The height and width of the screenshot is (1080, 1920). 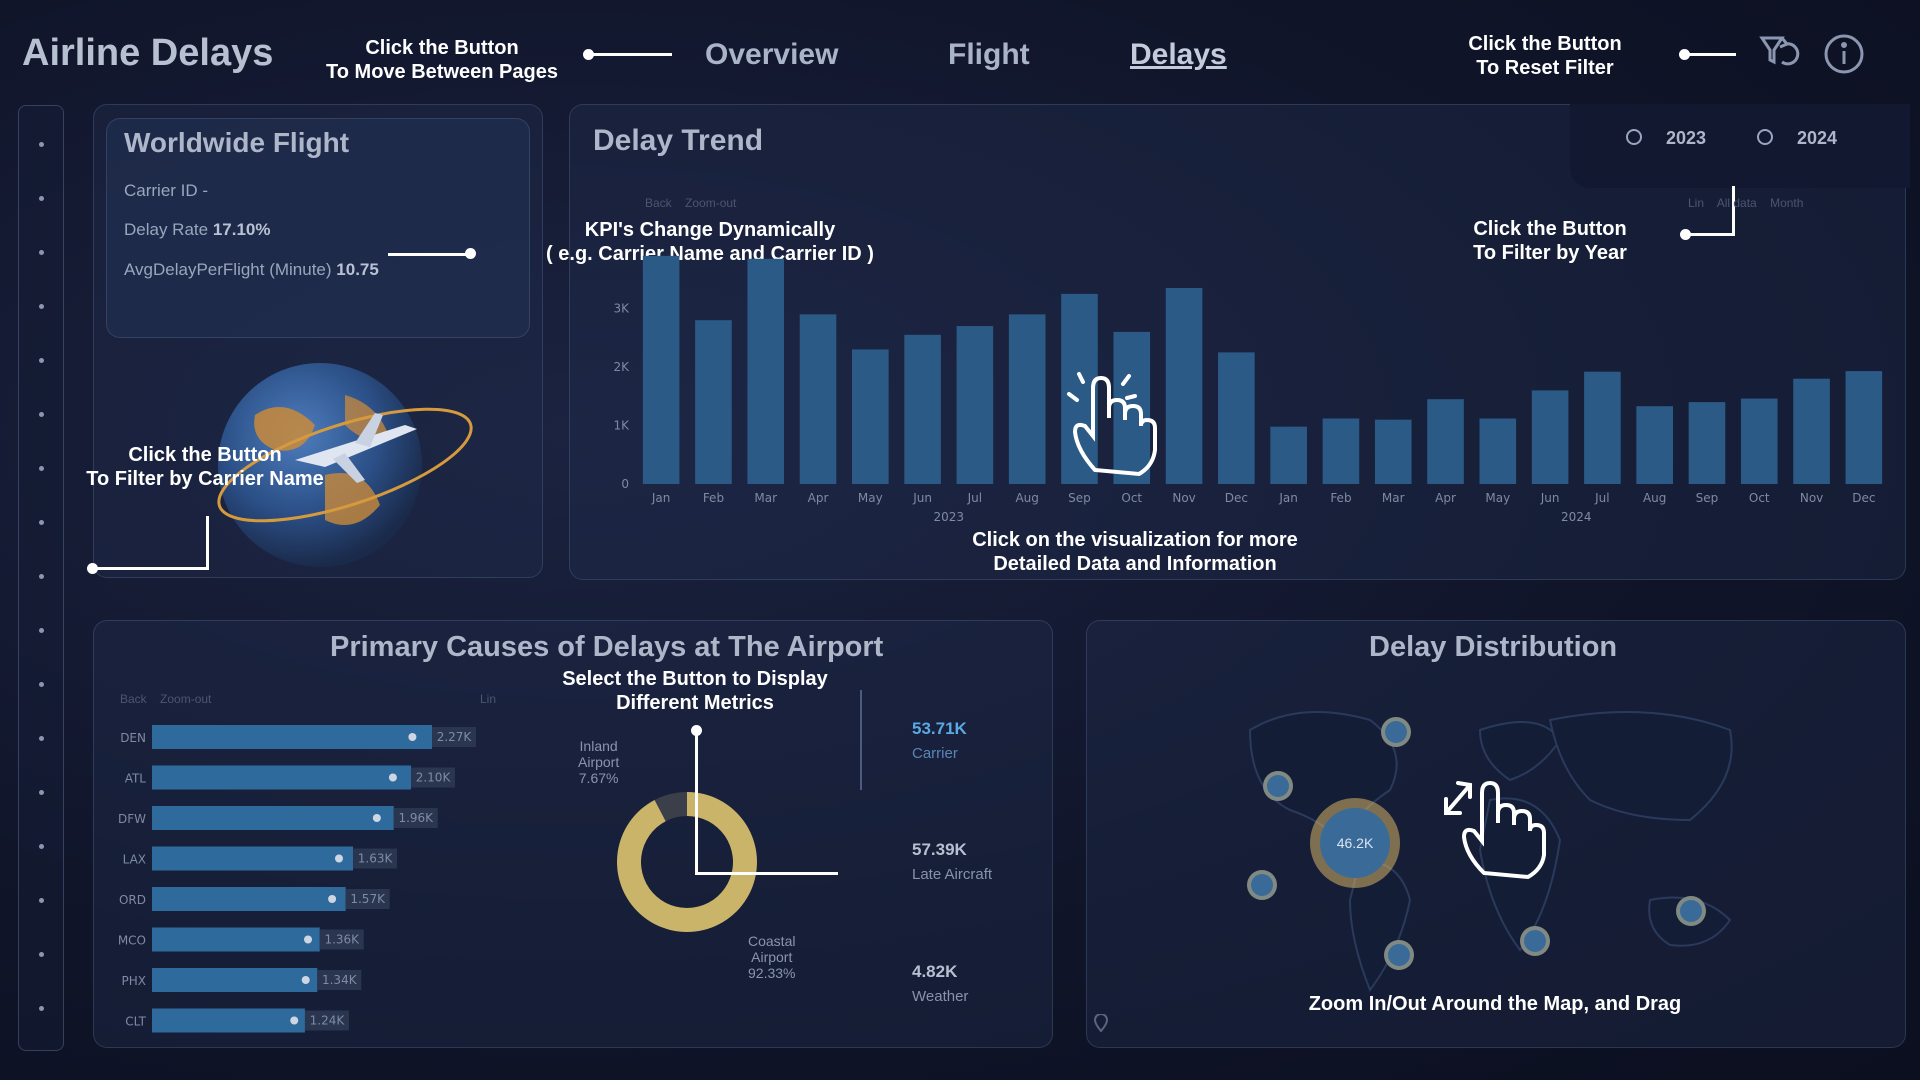 I want to click on causes-zoom-out-button: Zoom-out, so click(x=186, y=699).